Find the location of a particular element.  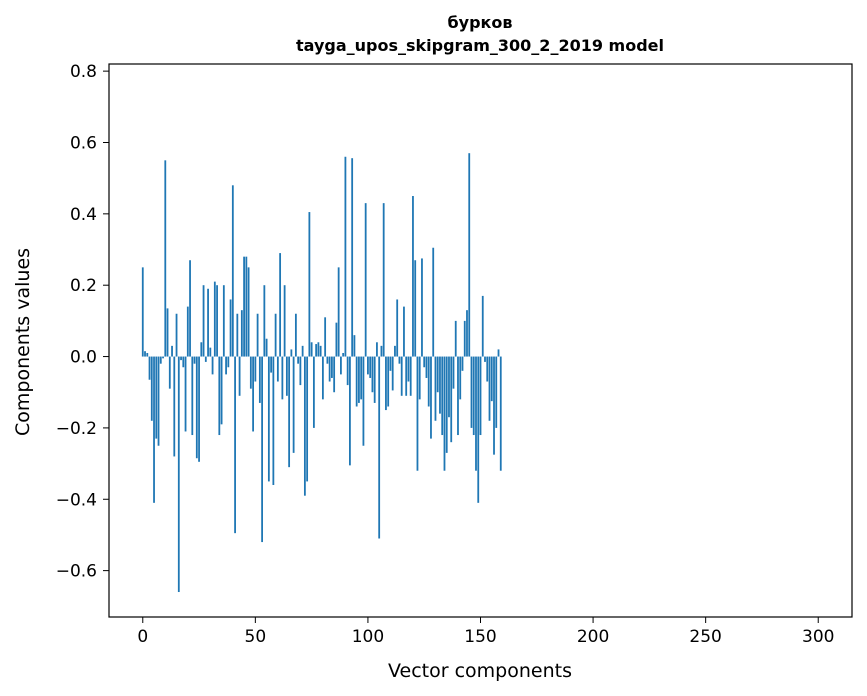

x-tick-label: 300 is located at coordinates (818, 637).